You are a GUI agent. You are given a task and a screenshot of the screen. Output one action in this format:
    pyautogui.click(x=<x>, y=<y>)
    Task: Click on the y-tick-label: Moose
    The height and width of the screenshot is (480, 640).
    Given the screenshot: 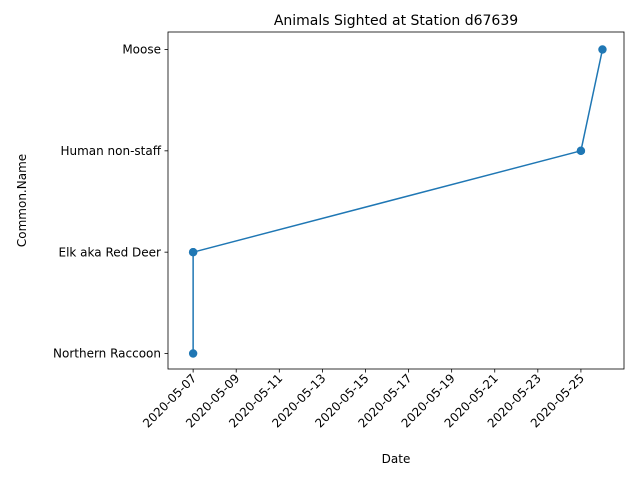 What is the action you would take?
    pyautogui.click(x=141, y=50)
    